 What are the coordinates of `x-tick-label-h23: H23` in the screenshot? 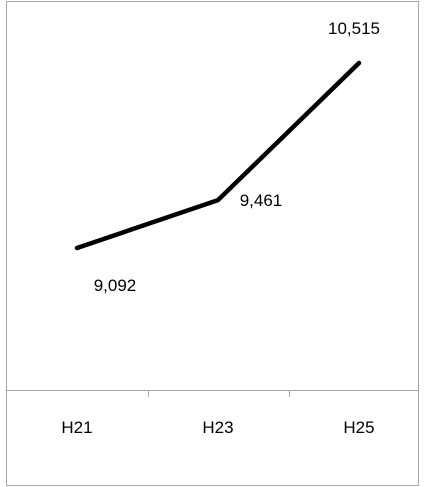 It's located at (217, 427).